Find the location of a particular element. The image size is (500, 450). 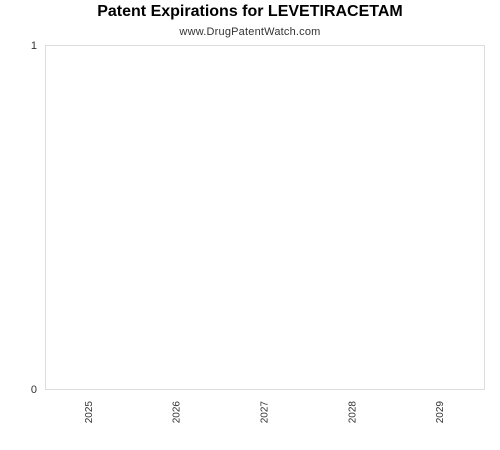

x-tick-label: 2029 is located at coordinates (440, 412).